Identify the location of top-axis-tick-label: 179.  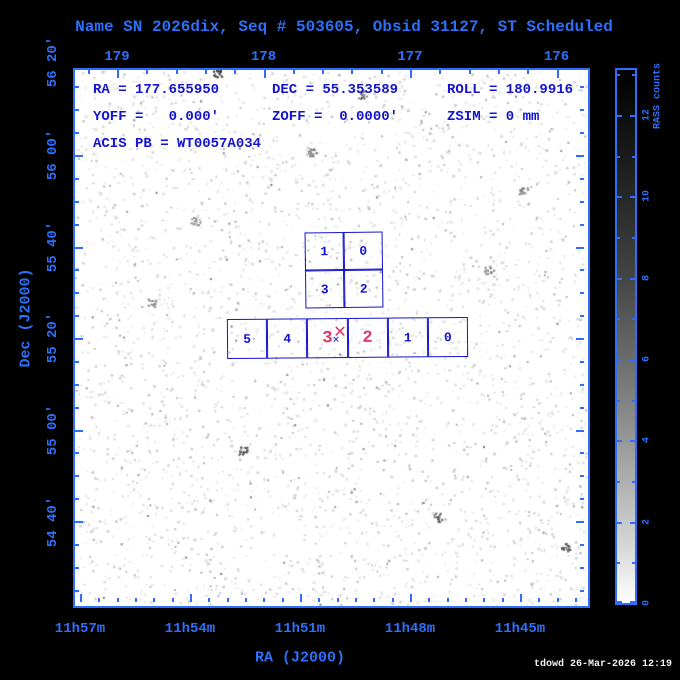
(117, 57).